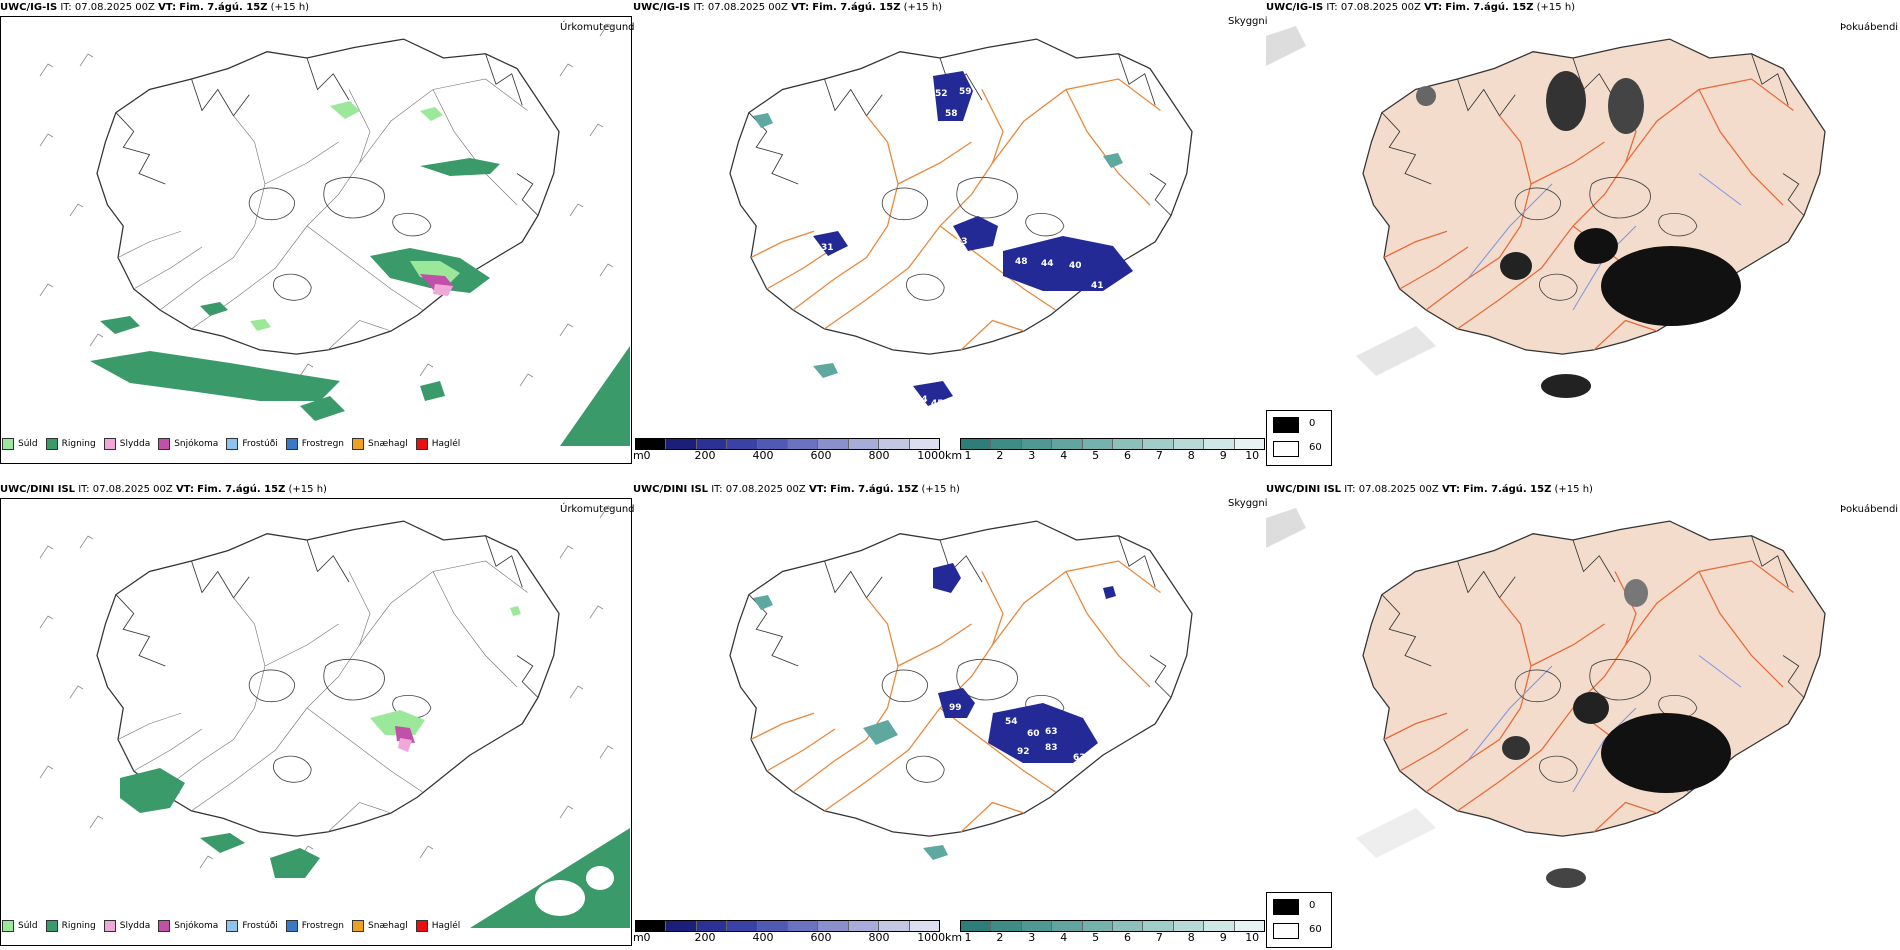 This screenshot has height=950, width=1900. Describe the element at coordinates (965, 92) in the screenshot. I see `cloud-value: 59` at that location.